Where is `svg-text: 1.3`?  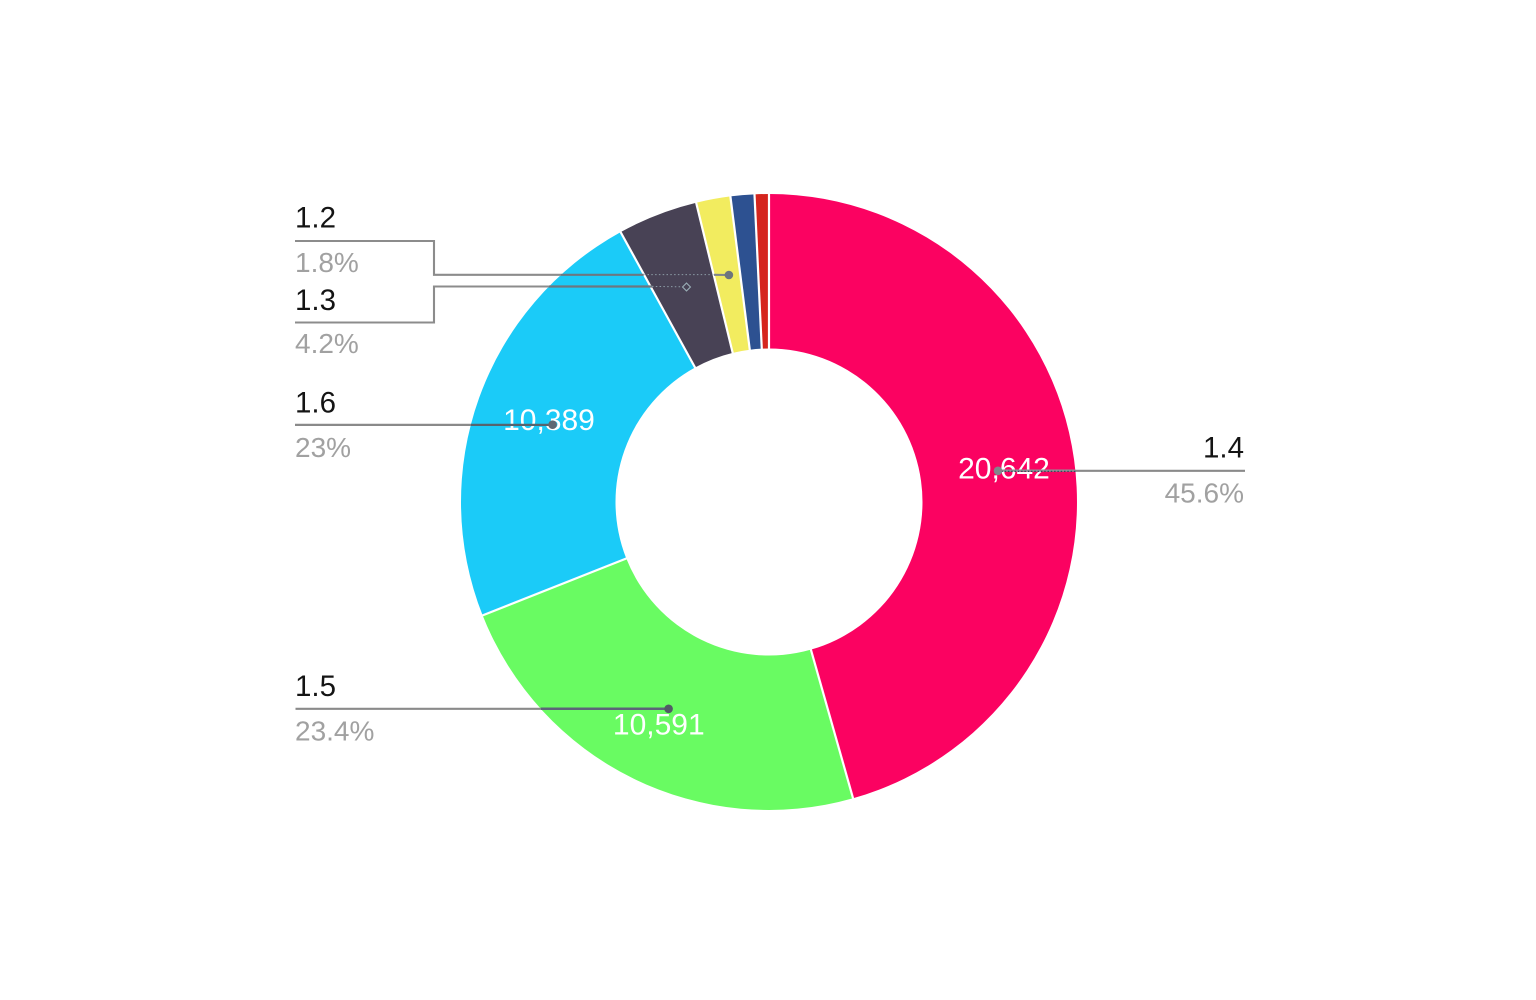
svg-text: 1.3 is located at coordinates (315, 300).